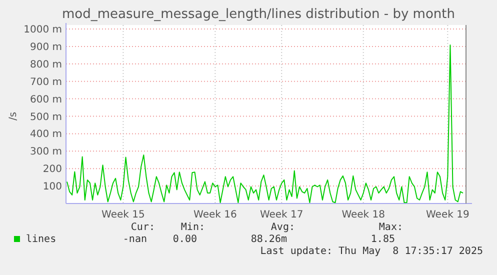 This screenshot has height=275, width=497. What do you see at coordinates (46, 82) in the screenshot?
I see `y-tick-label: 700 m` at bounding box center [46, 82].